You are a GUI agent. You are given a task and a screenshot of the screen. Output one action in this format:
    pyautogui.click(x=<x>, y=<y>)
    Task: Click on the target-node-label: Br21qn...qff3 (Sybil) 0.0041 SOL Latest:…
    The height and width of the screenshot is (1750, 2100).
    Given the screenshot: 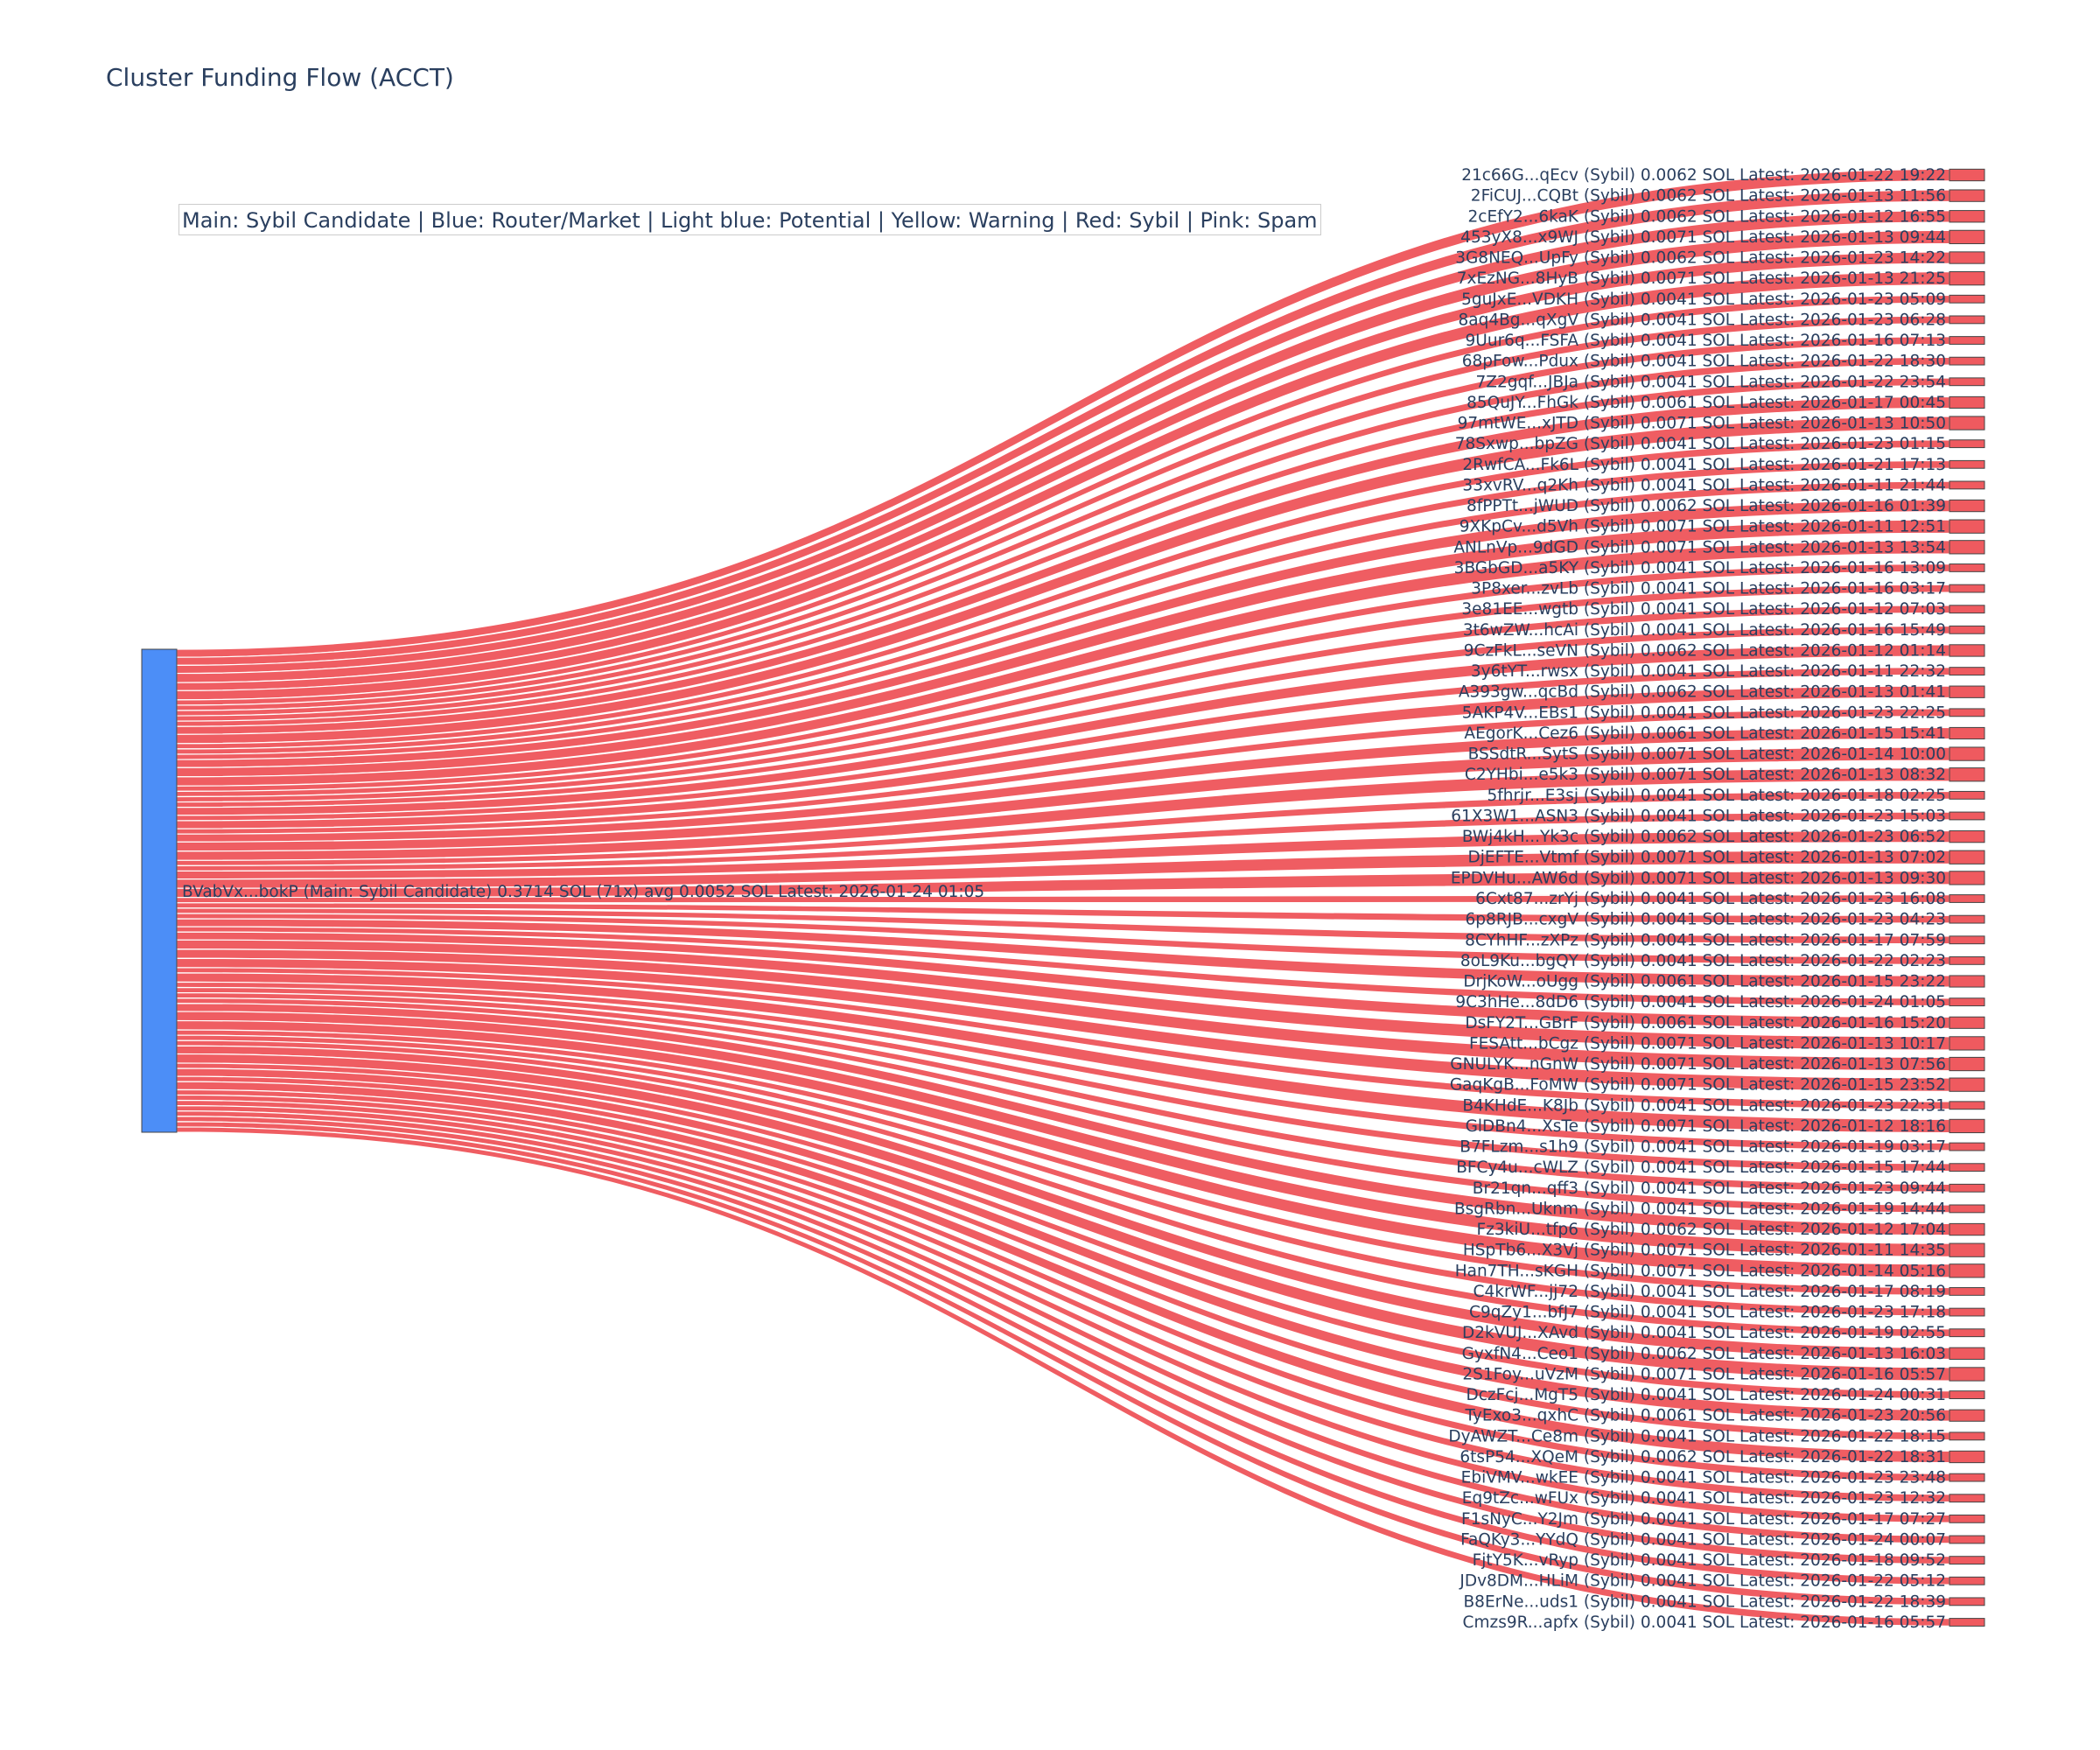 What is the action you would take?
    pyautogui.click(x=1709, y=1189)
    